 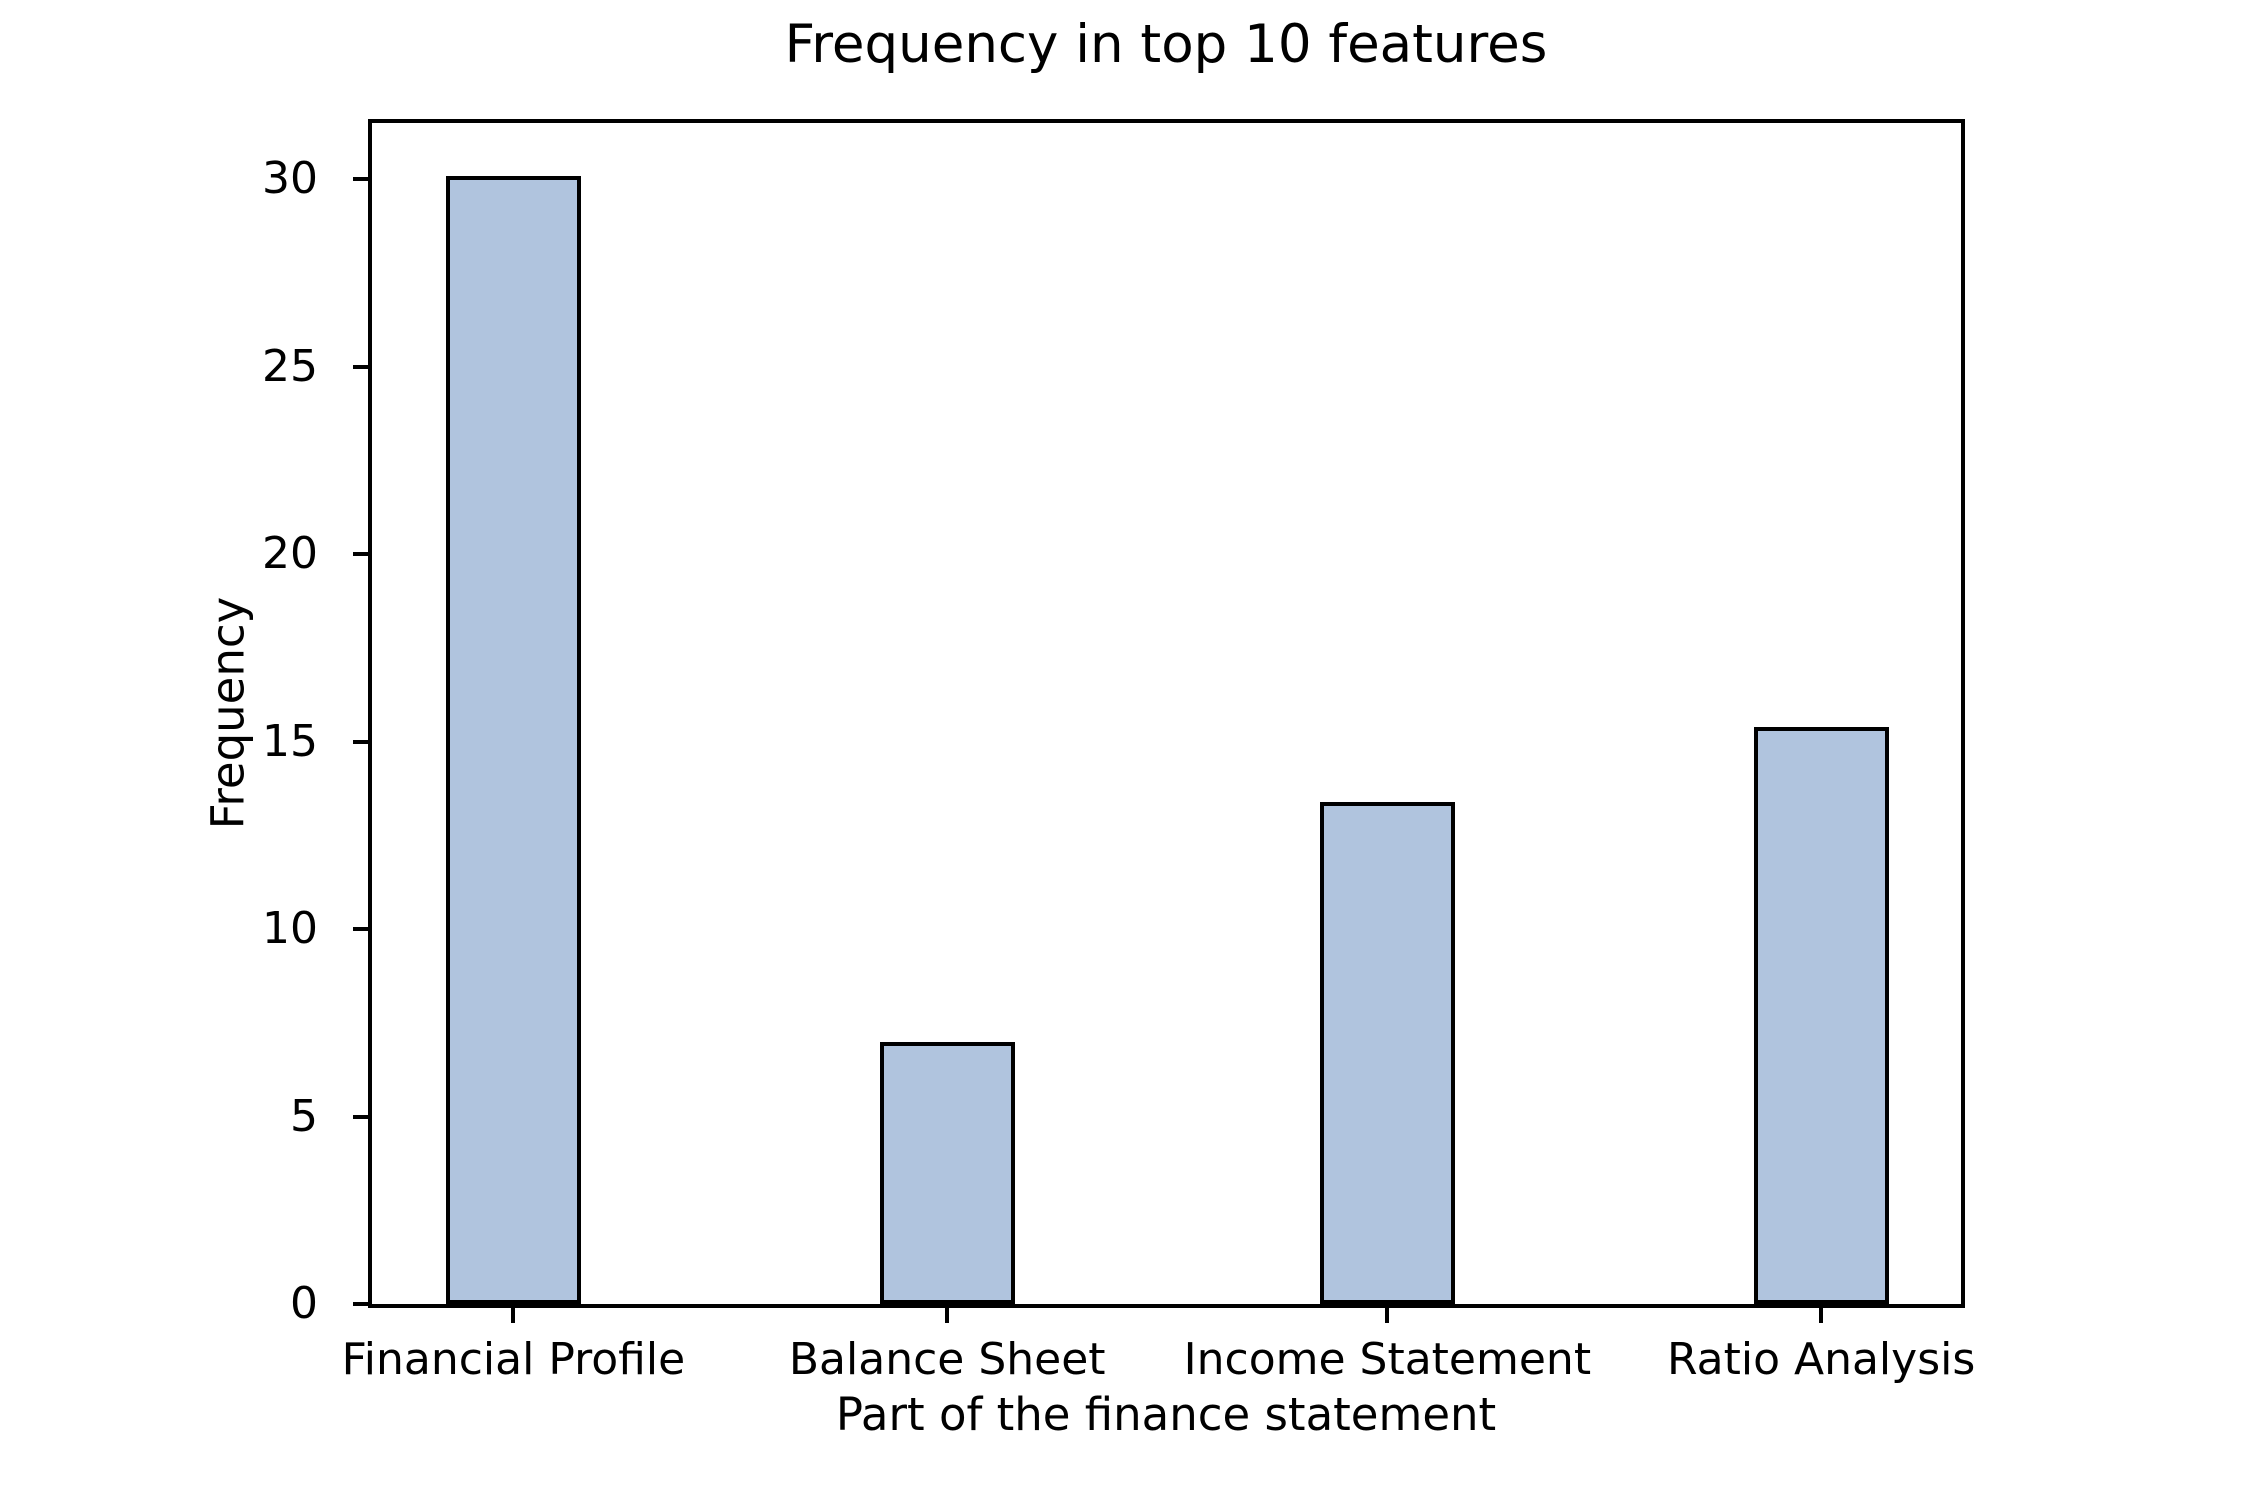 What do you see at coordinates (513, 1359) in the screenshot?
I see `x-tick-label-financial-profile: Financial Profile` at bounding box center [513, 1359].